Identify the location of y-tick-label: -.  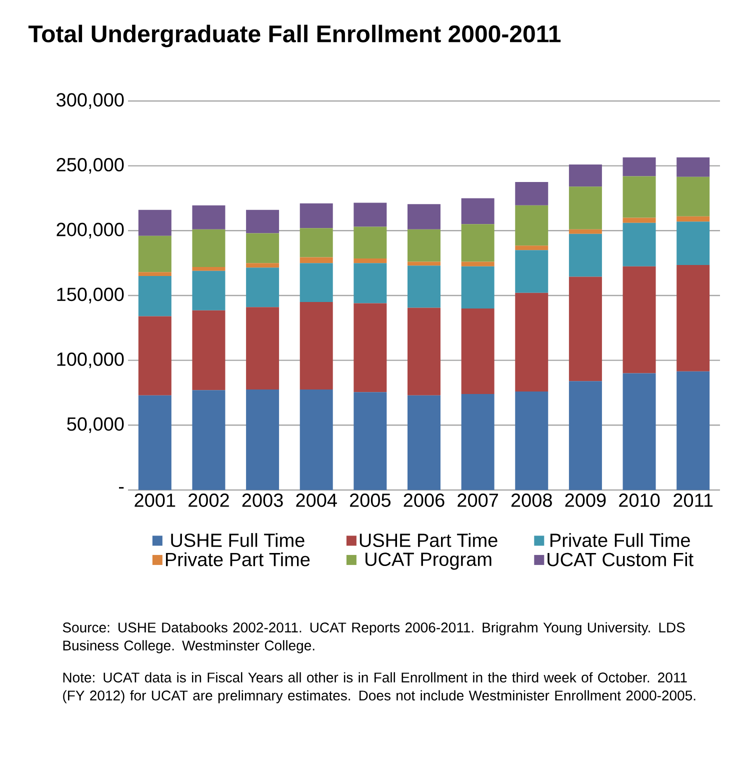
(121, 488).